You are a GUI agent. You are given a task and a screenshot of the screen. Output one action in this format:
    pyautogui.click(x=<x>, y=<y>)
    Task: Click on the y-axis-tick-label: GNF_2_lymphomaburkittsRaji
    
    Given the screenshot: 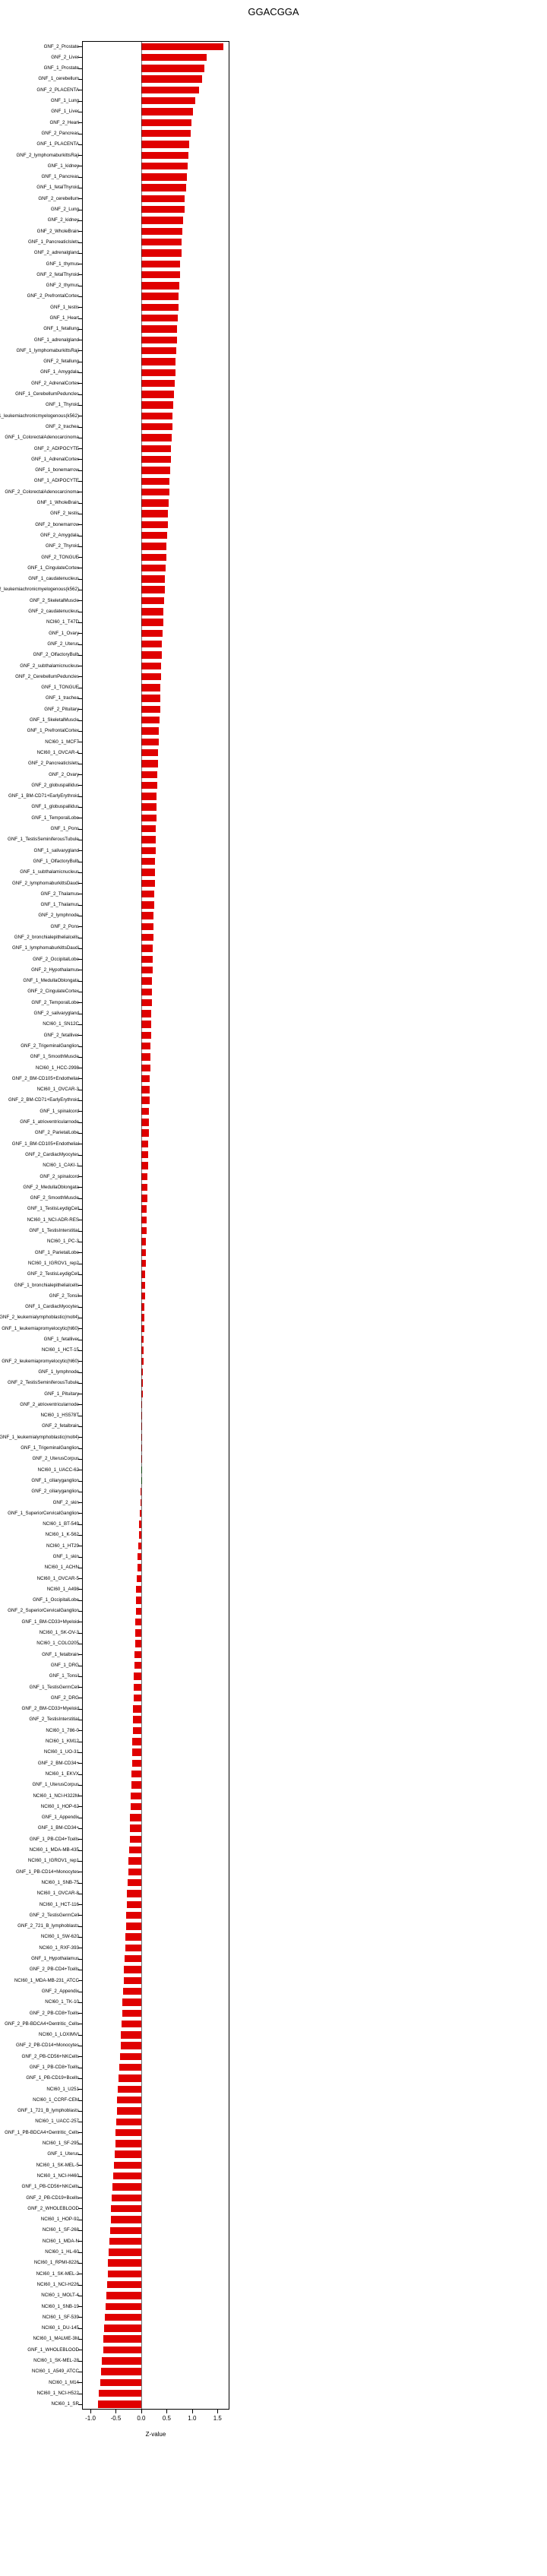 What is the action you would take?
    pyautogui.click(x=47, y=155)
    